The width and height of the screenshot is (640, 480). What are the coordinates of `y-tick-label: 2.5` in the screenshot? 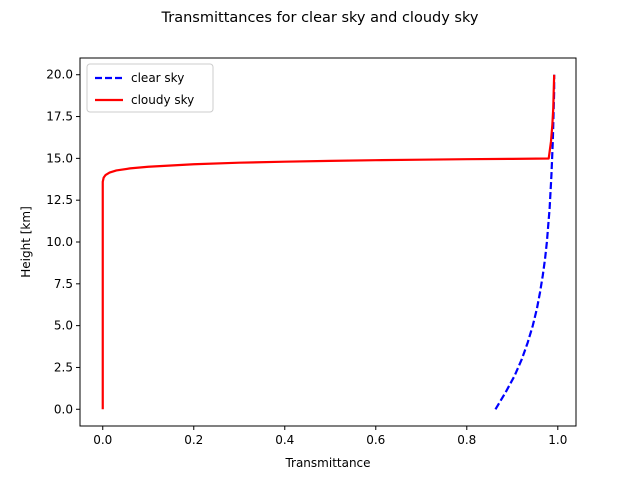 It's located at (63, 367).